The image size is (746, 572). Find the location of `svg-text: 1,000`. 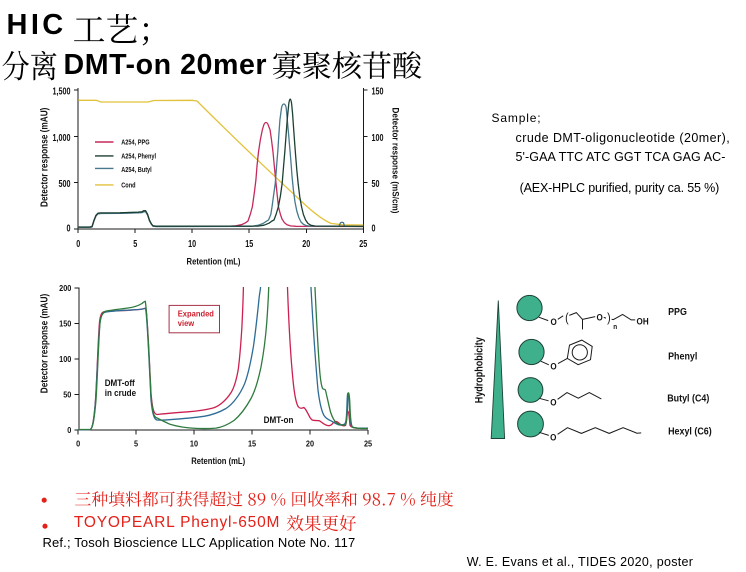

svg-text: 1,000 is located at coordinates (61, 137).